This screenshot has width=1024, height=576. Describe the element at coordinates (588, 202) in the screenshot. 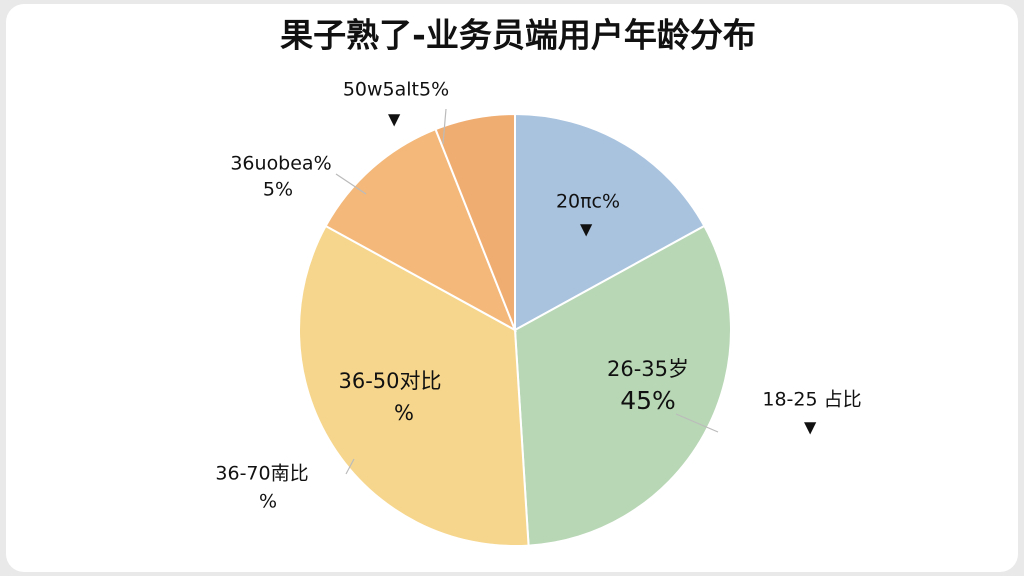

I see `annotation: 20πc%` at that location.